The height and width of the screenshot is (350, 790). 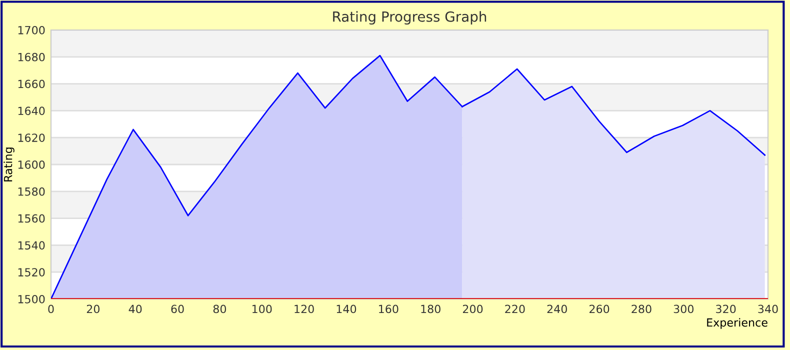 What do you see at coordinates (430, 309) in the screenshot?
I see `x-tick-label: 180` at bounding box center [430, 309].